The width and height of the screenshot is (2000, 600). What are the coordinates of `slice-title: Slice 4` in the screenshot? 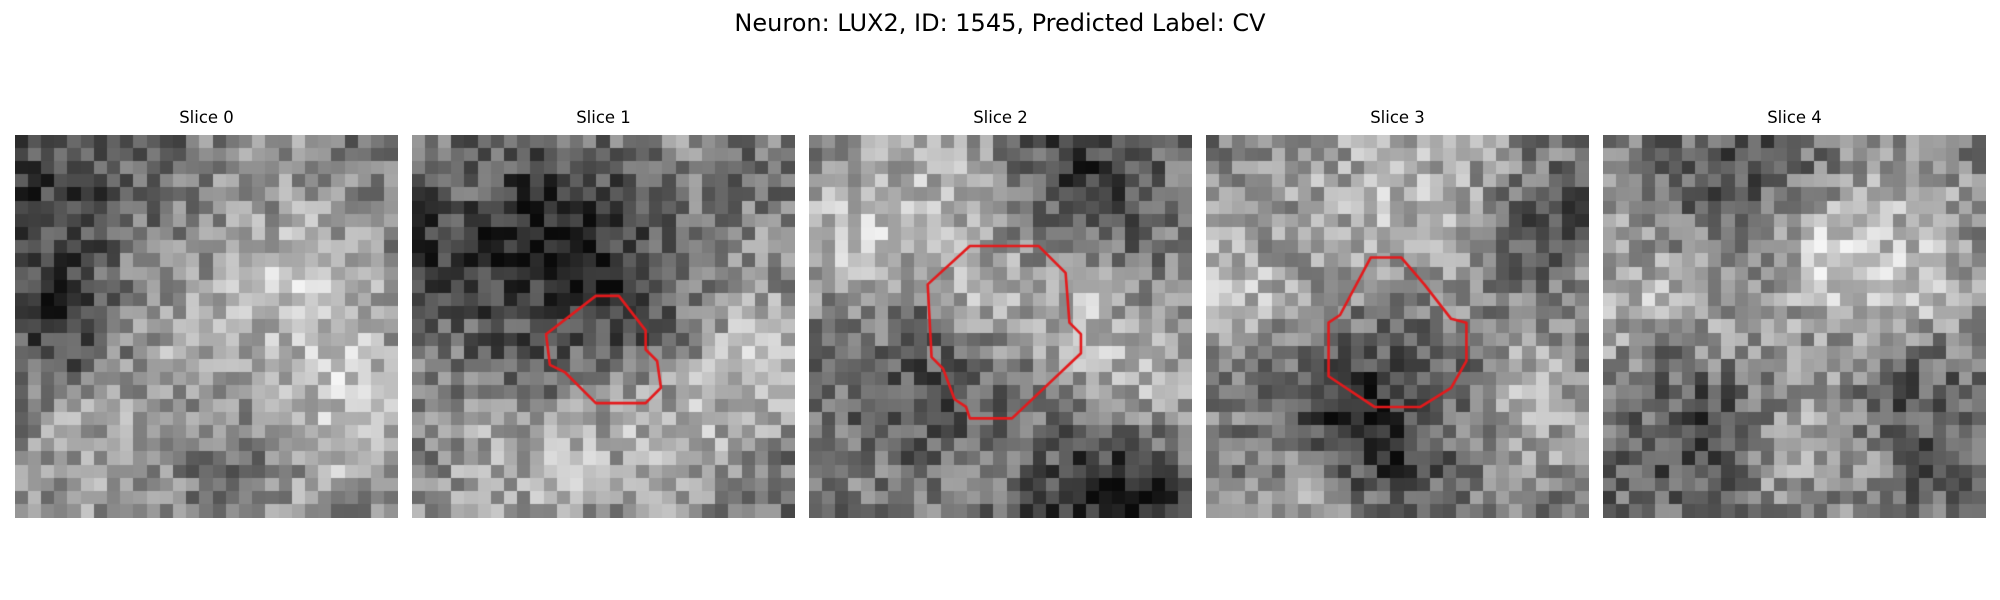 It's located at (1794, 117).